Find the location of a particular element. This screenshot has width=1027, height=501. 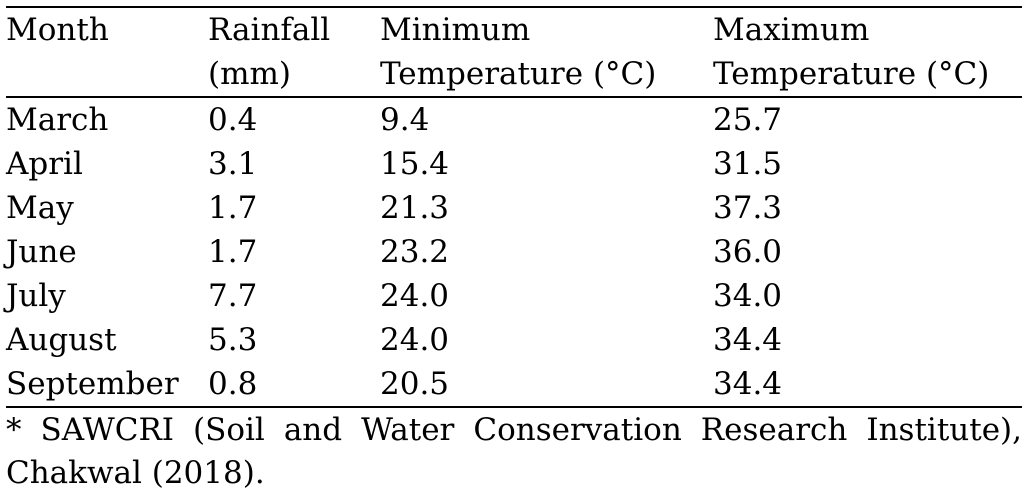

table-row: September 0.8 20.5 34.4 is located at coordinates (514, 384).